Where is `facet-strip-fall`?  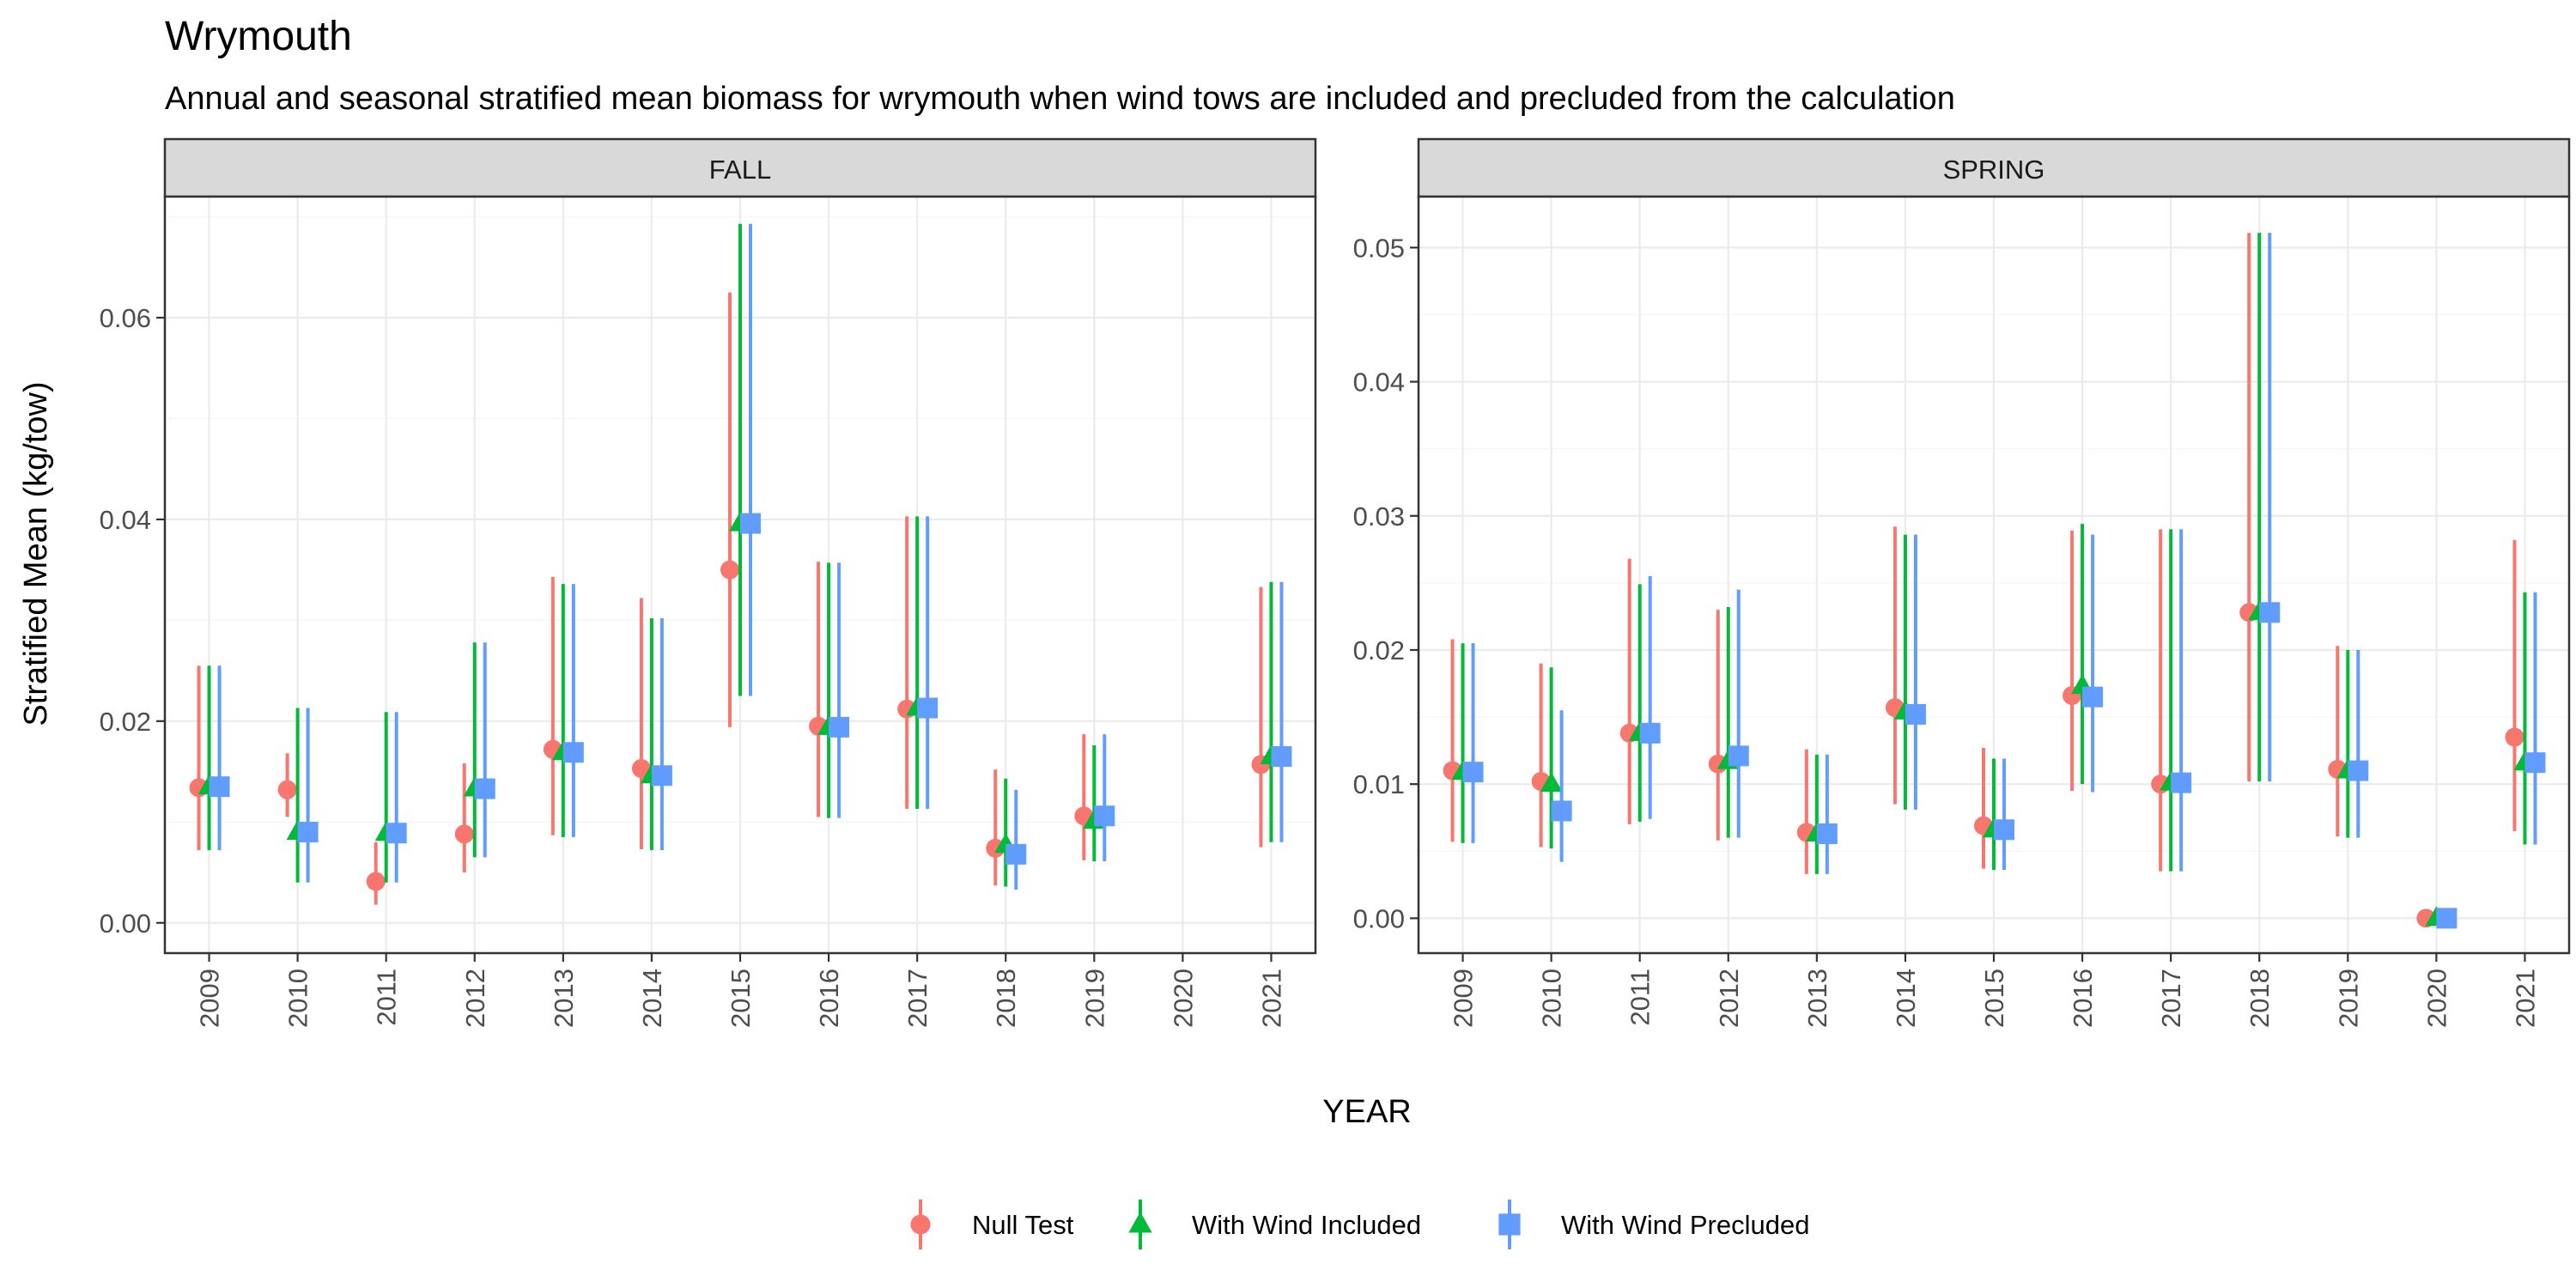 facet-strip-fall is located at coordinates (740, 167).